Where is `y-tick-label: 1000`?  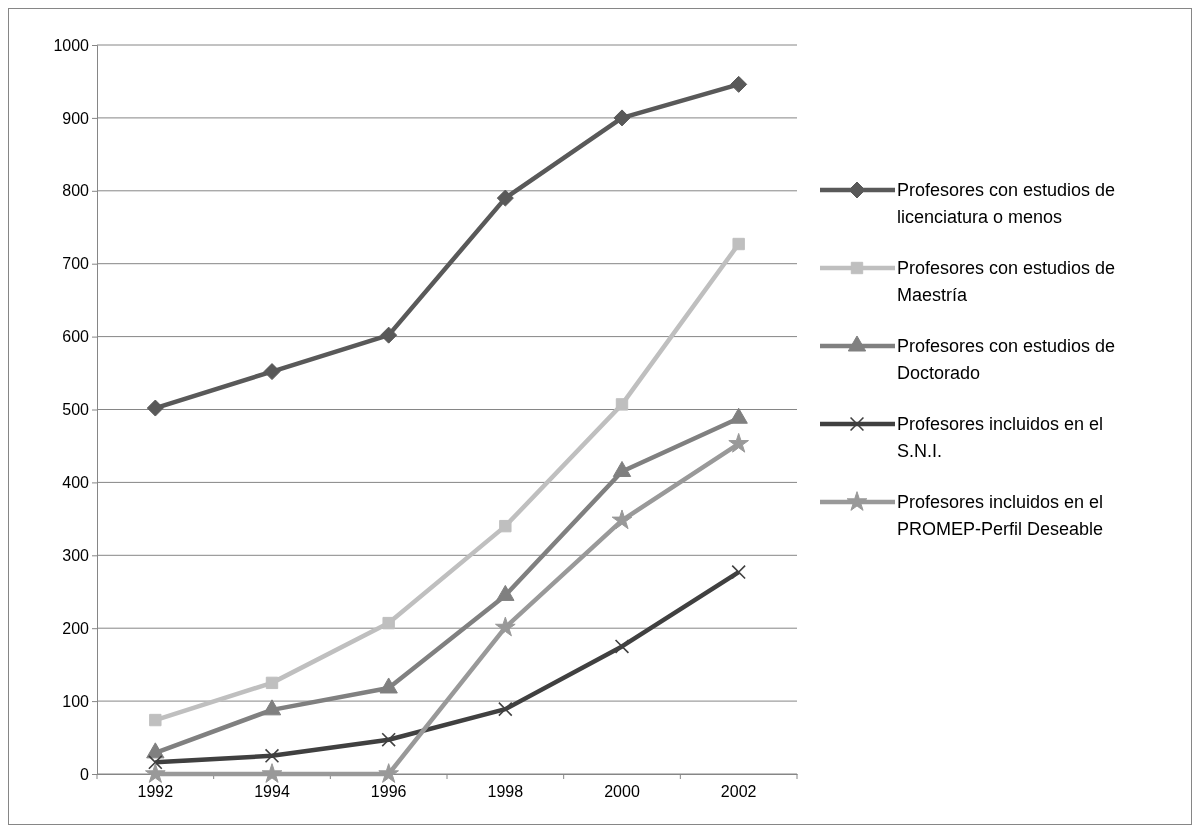 y-tick-label: 1000 is located at coordinates (71, 45).